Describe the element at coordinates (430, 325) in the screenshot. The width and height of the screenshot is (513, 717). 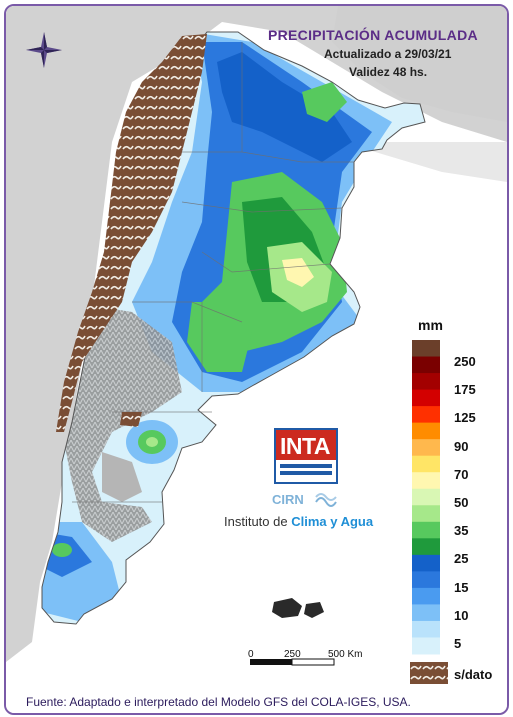
I see `legend-unit: mm` at that location.